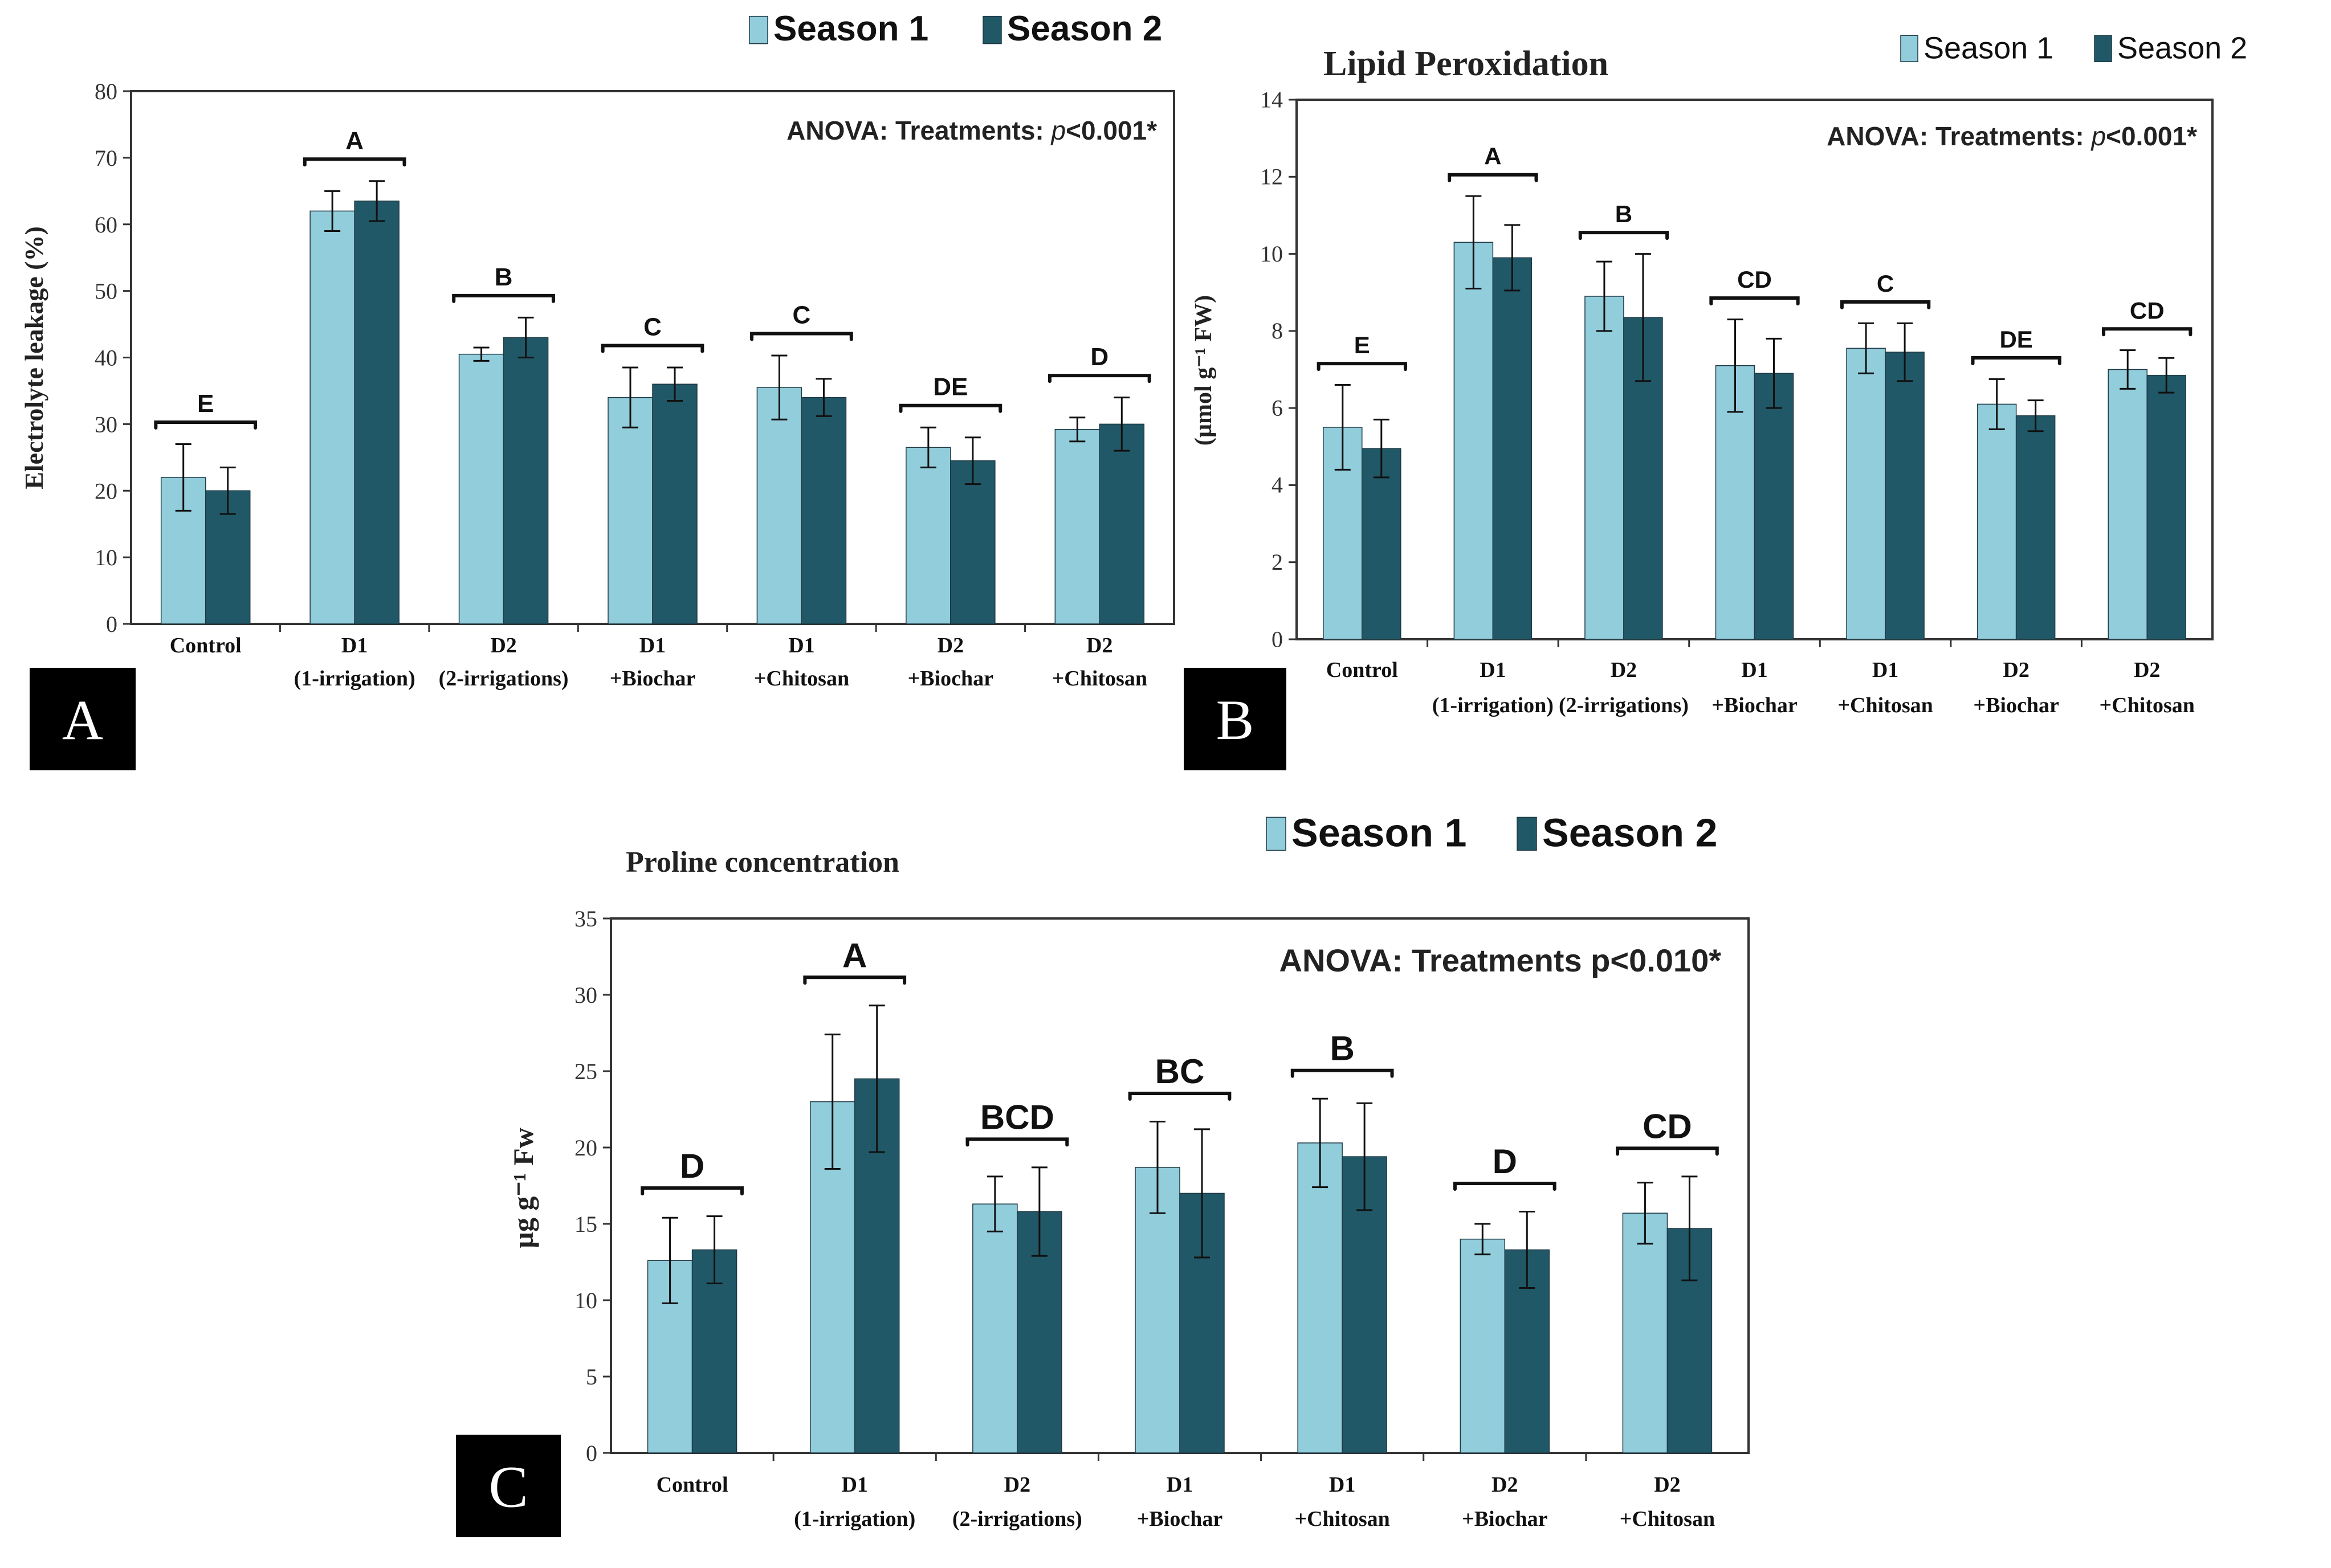 The width and height of the screenshot is (2331, 1568). Describe the element at coordinates (508, 1487) in the screenshot. I see `panel-label: C` at that location.